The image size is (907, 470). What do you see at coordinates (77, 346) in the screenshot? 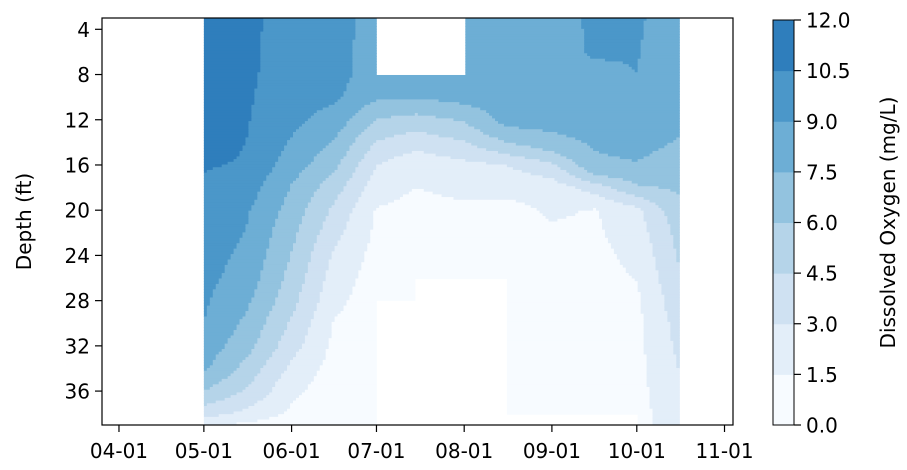
I see `y-tick-label: 32` at bounding box center [77, 346].